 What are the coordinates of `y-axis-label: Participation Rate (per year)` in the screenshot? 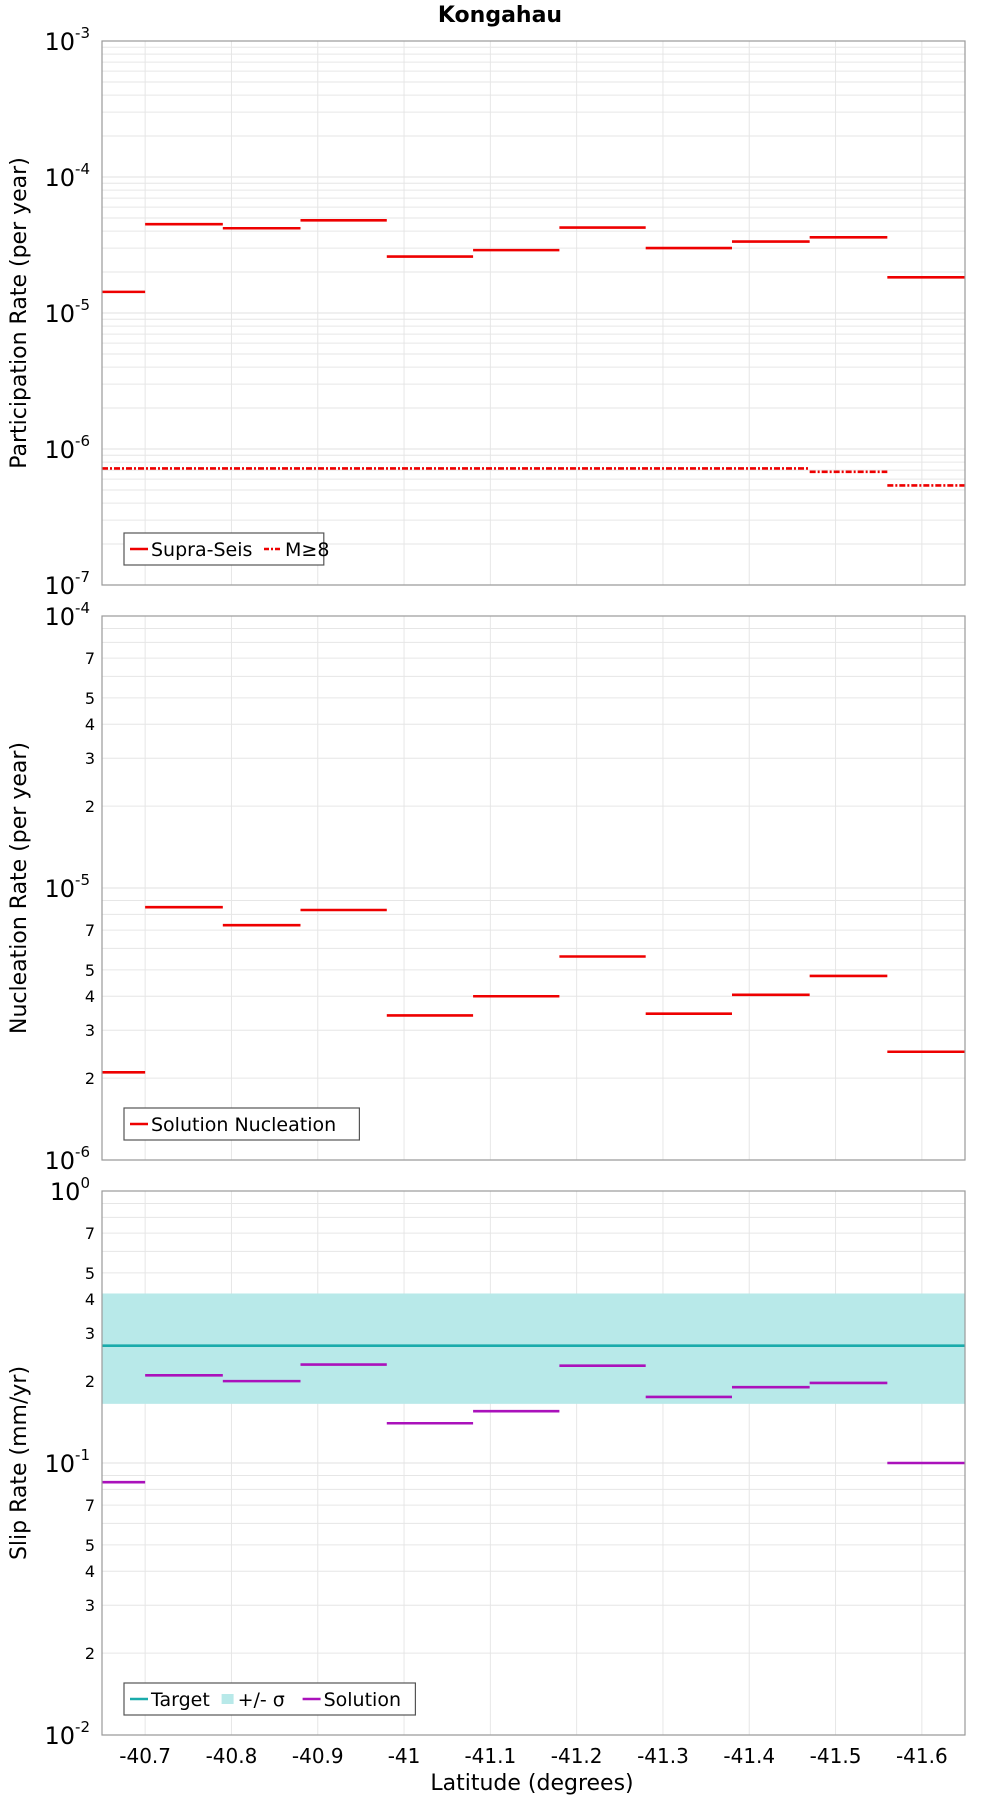 It's located at (19, 313).